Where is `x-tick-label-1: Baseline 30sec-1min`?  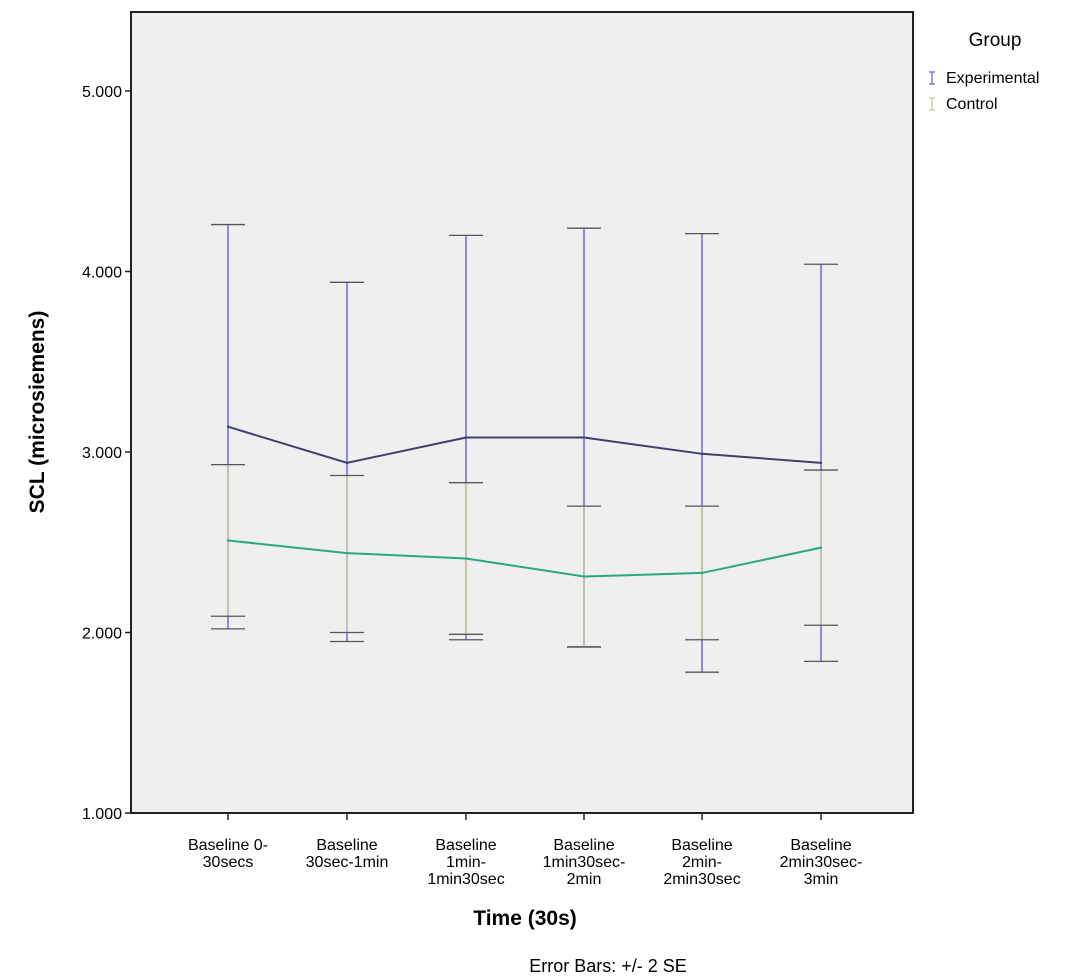 x-tick-label-1: Baseline 30sec-1min is located at coordinates (347, 854).